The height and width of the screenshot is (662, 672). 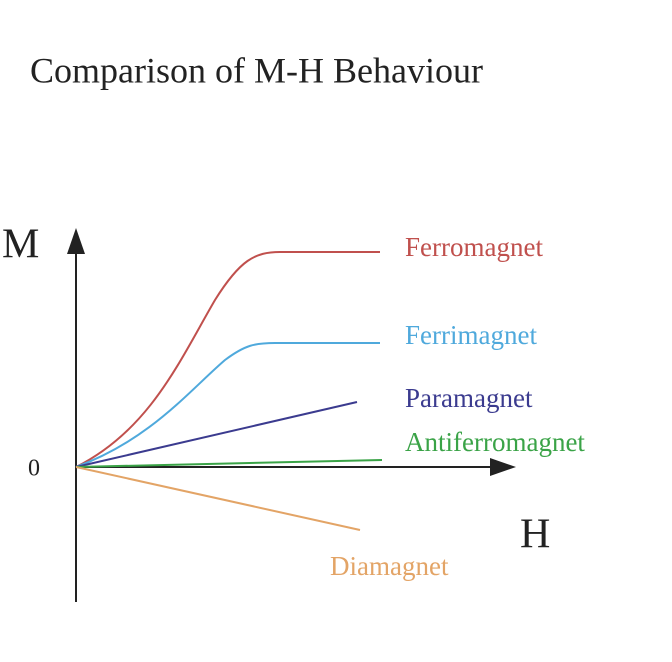 What do you see at coordinates (34, 469) in the screenshot?
I see `origin-label: 0` at bounding box center [34, 469].